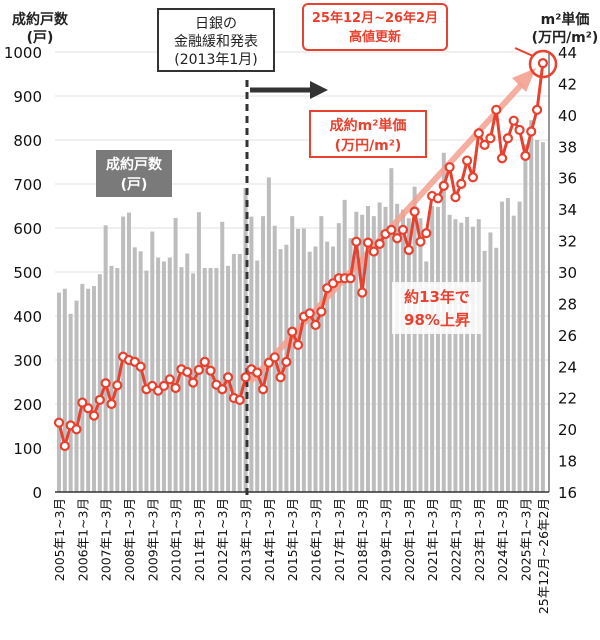 The image size is (600, 640). What do you see at coordinates (199, 539) in the screenshot?
I see `x-tick-label: 2011年1~3月` at bounding box center [199, 539].